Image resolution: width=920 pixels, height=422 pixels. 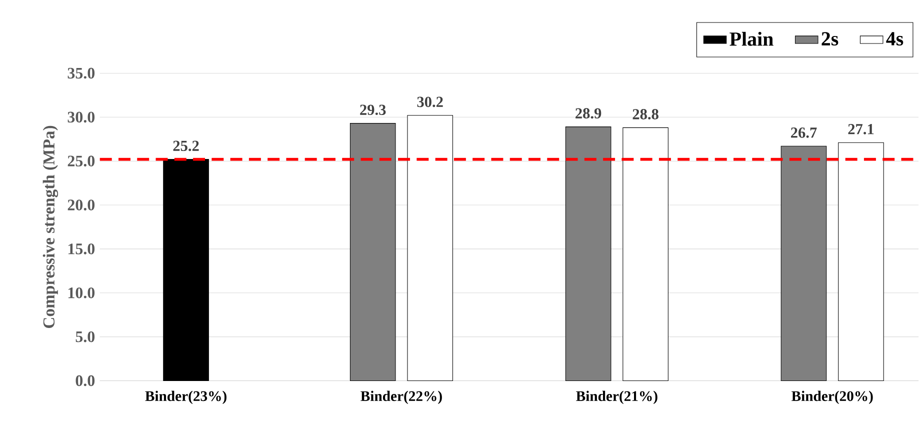 What do you see at coordinates (895, 39) in the screenshot?
I see `legend-label: 4s` at bounding box center [895, 39].